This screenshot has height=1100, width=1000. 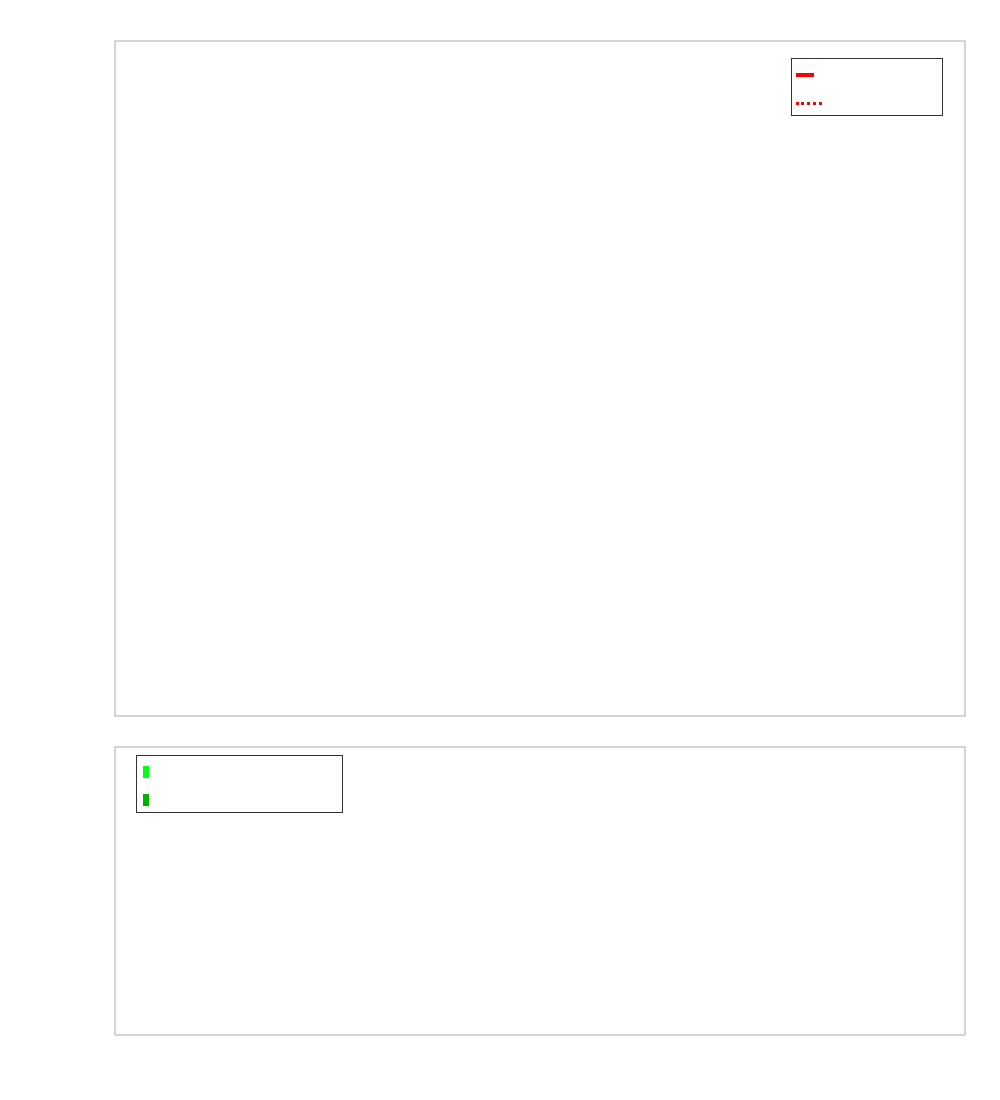 What do you see at coordinates (805, 75) in the screenshot?
I see `solid-line-swatch-icon` at bounding box center [805, 75].